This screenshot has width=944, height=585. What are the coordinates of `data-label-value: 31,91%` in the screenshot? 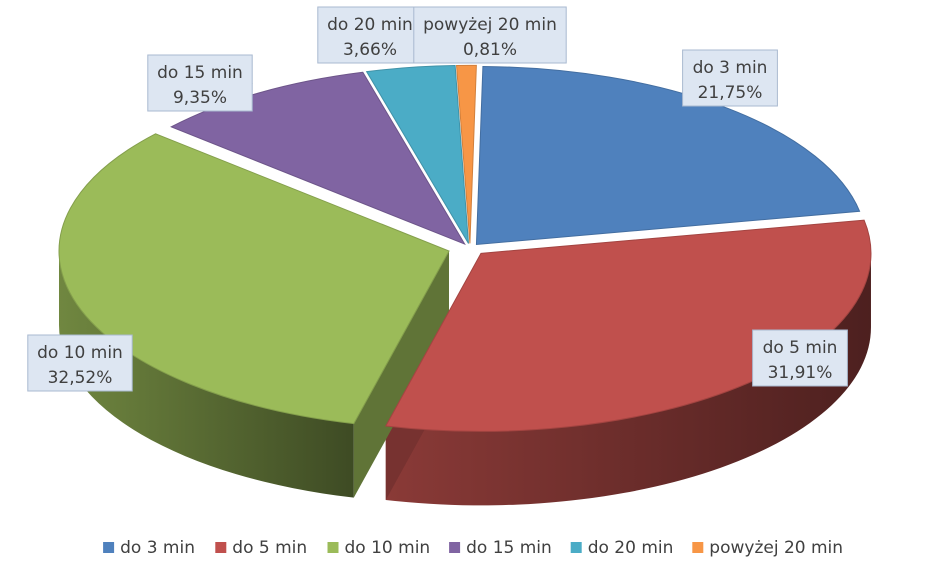 It's located at (800, 373).